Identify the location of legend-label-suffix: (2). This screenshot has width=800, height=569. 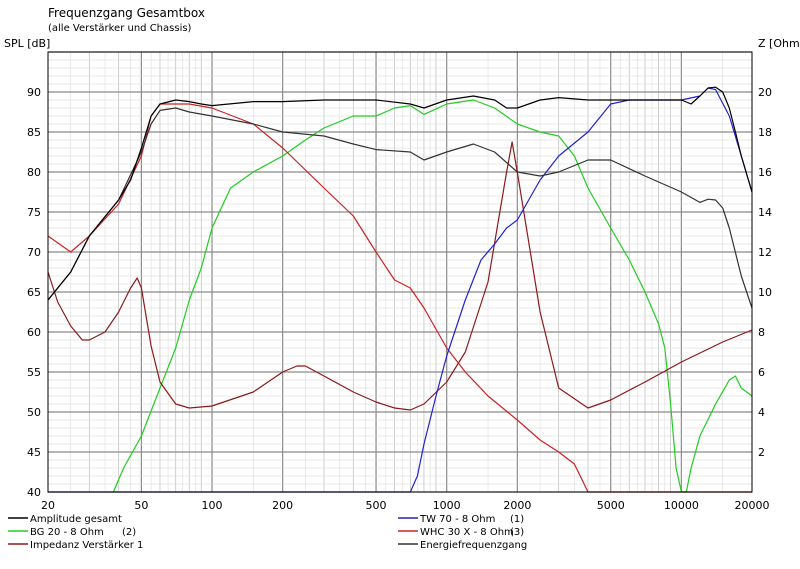
(129, 532).